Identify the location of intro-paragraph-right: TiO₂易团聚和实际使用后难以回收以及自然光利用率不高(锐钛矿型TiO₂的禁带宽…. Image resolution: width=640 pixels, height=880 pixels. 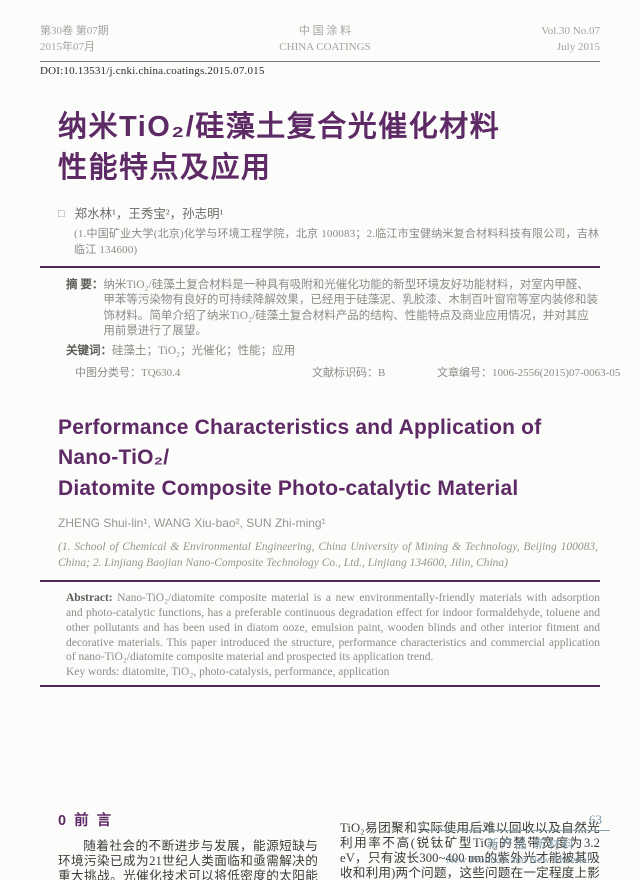
(470, 850).